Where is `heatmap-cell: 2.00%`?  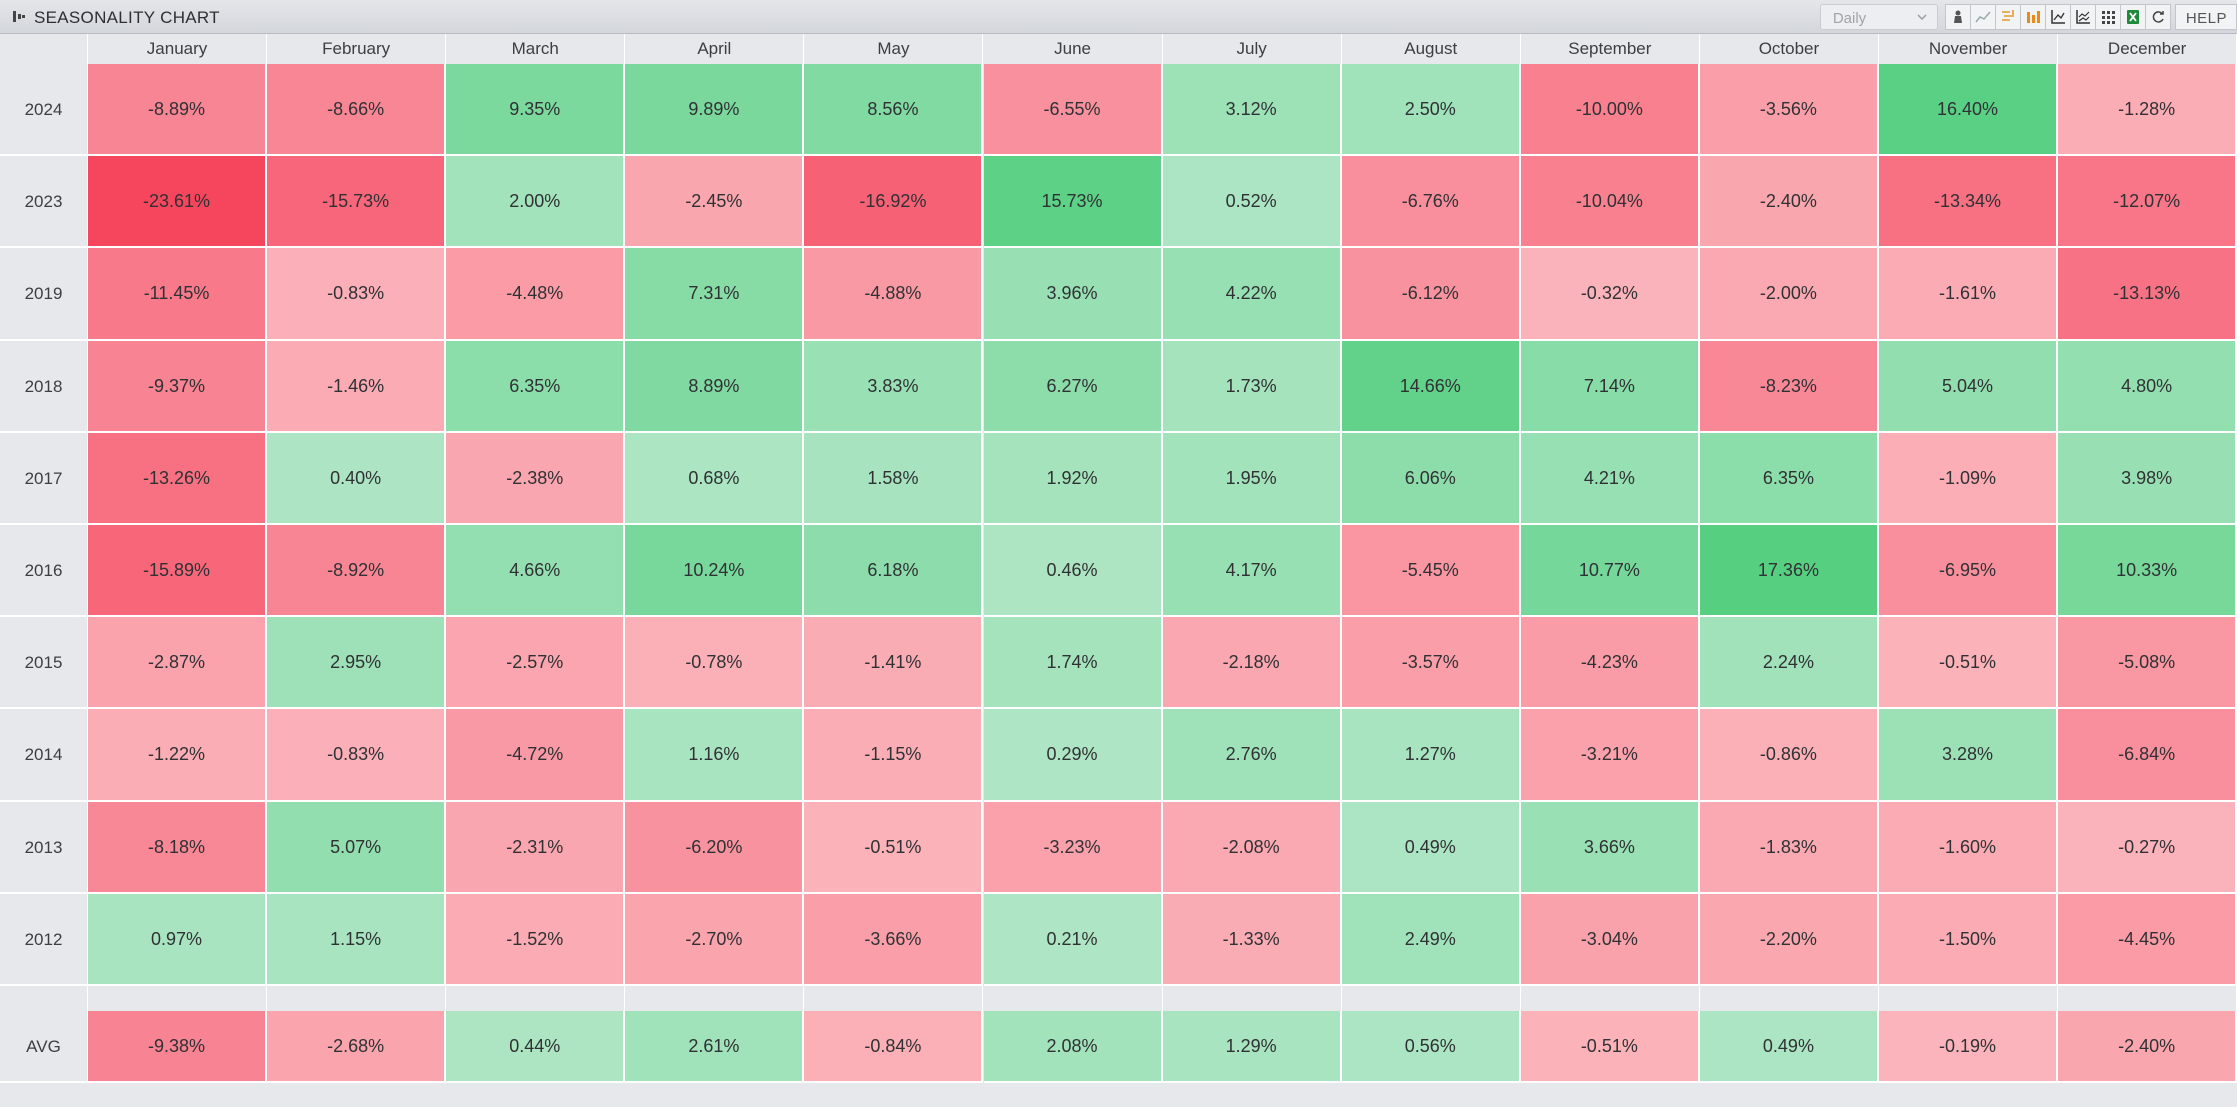 heatmap-cell: 2.00% is located at coordinates (536, 202).